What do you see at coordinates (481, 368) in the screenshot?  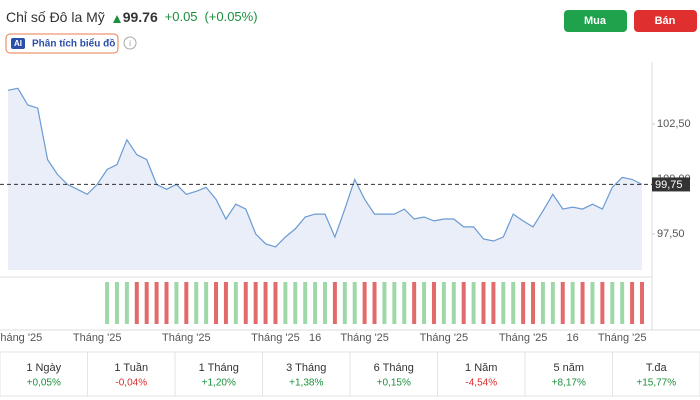 I see `period-label: 1 Năm` at bounding box center [481, 368].